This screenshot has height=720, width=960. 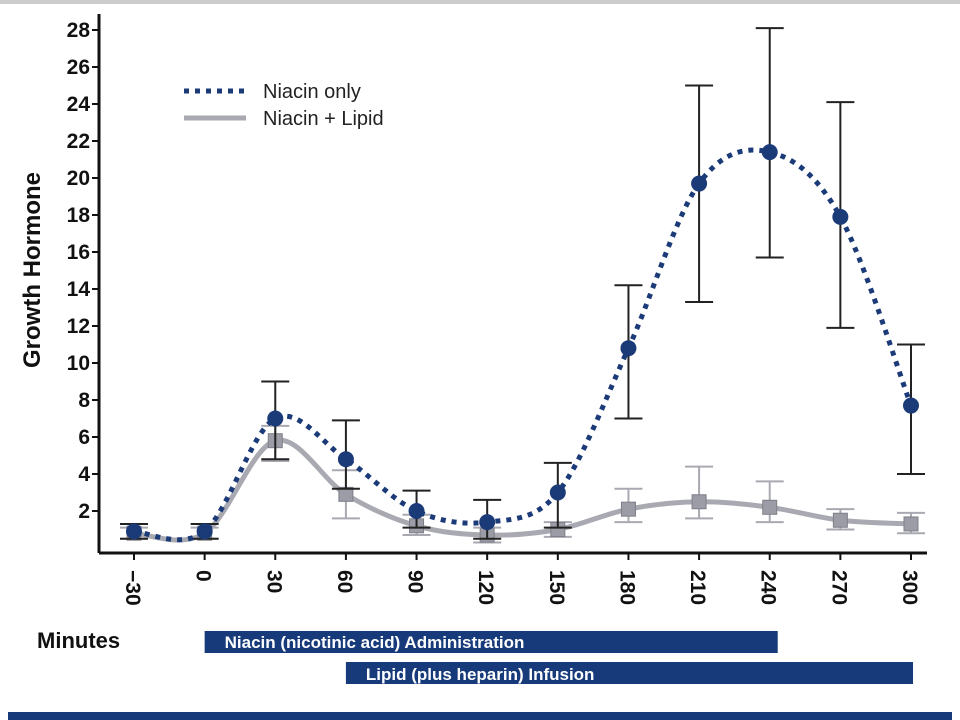 What do you see at coordinates (78, 141) in the screenshot?
I see `y-tick-label: 22` at bounding box center [78, 141].